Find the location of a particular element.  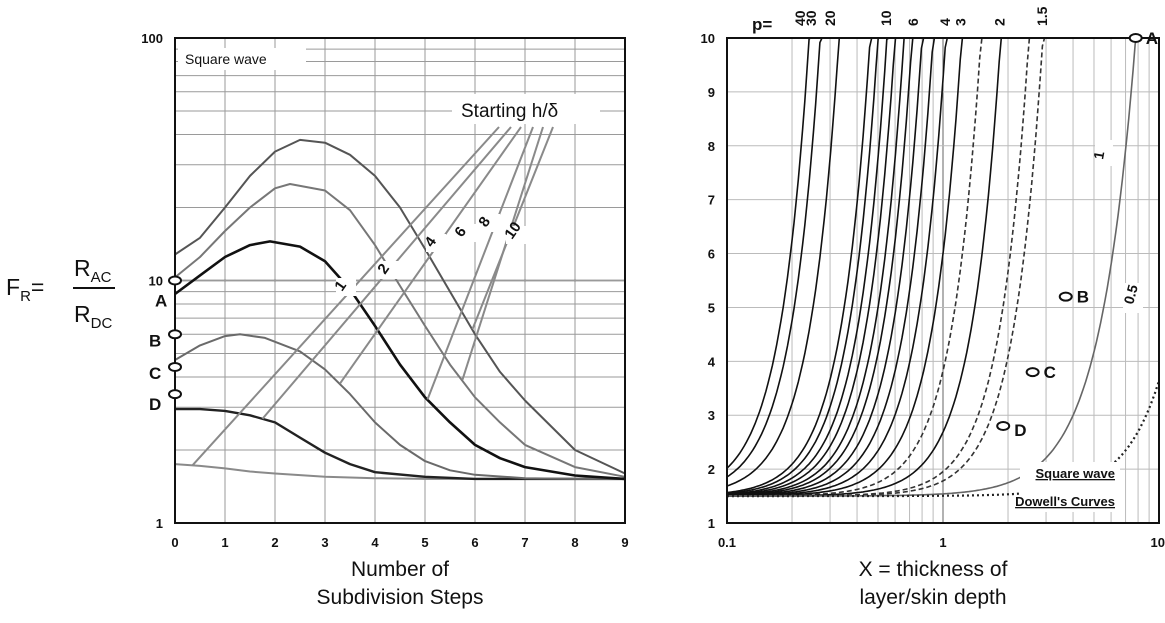

point-marker-C is located at coordinates (1032, 372).